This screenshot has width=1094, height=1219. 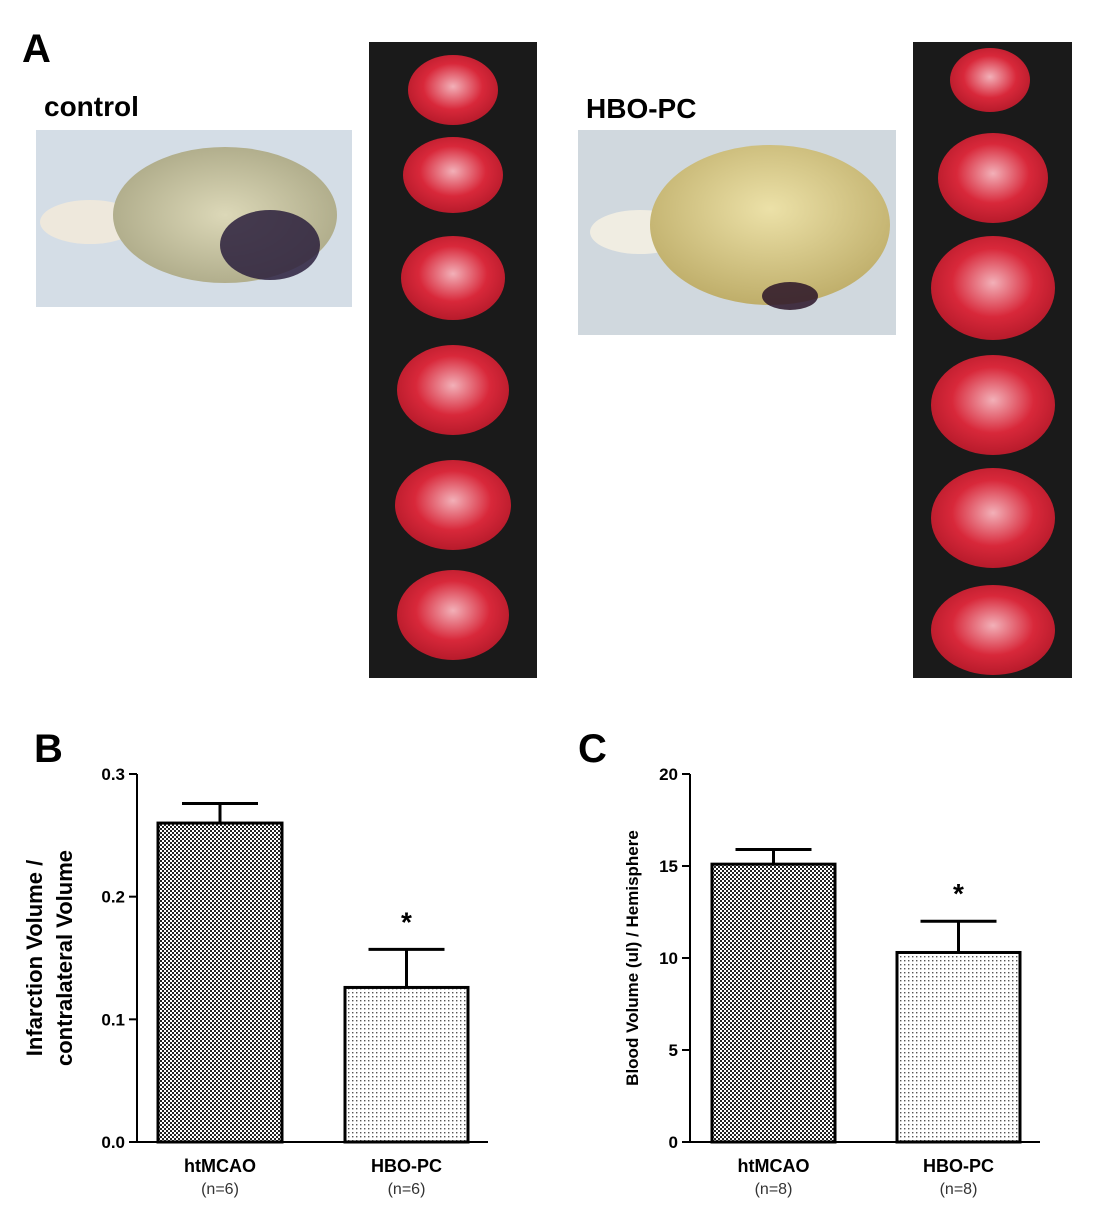 I want to click on y-axis-label: contralateral Volume, so click(x=64, y=958).